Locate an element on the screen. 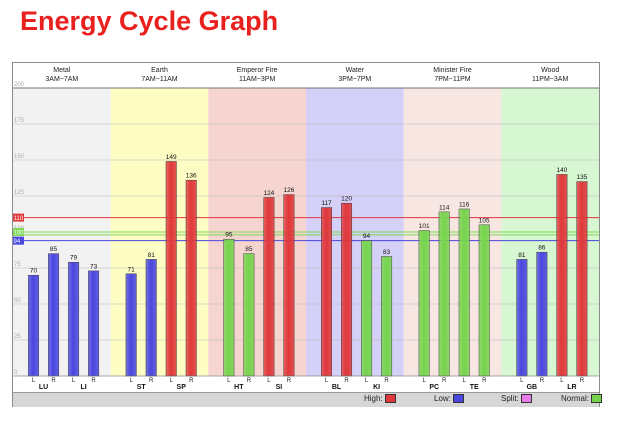 This screenshot has height=445, width=630. meridian-label-st: ST is located at coordinates (142, 387).